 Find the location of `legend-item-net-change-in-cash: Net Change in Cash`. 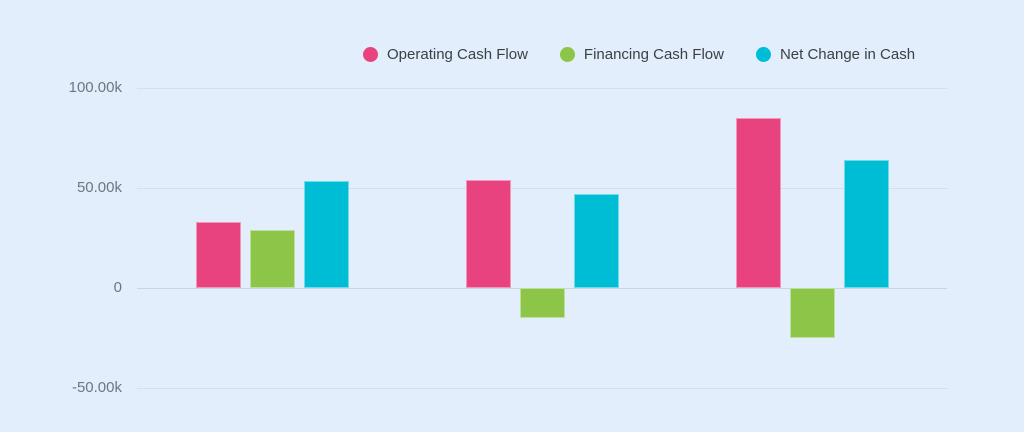

legend-item-net-change-in-cash: Net Change in Cash is located at coordinates (835, 54).